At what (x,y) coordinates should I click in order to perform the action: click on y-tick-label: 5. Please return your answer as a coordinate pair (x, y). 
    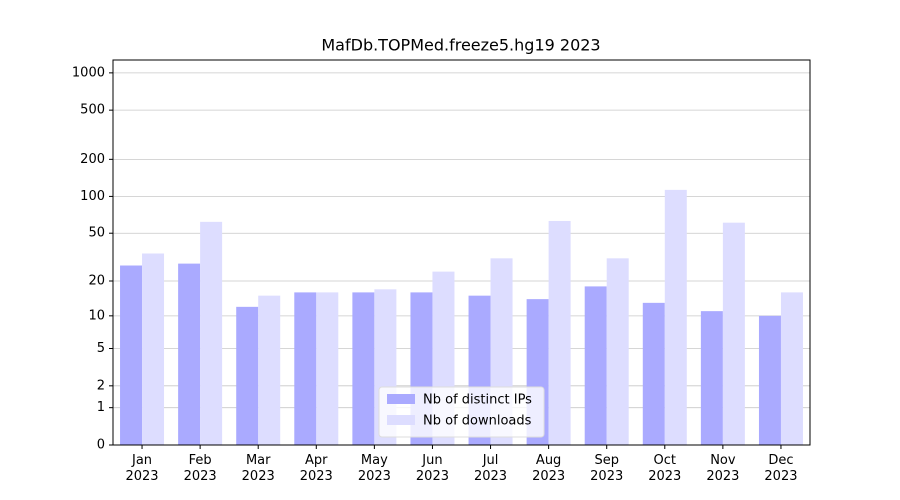
    Looking at the image, I should click on (101, 348).